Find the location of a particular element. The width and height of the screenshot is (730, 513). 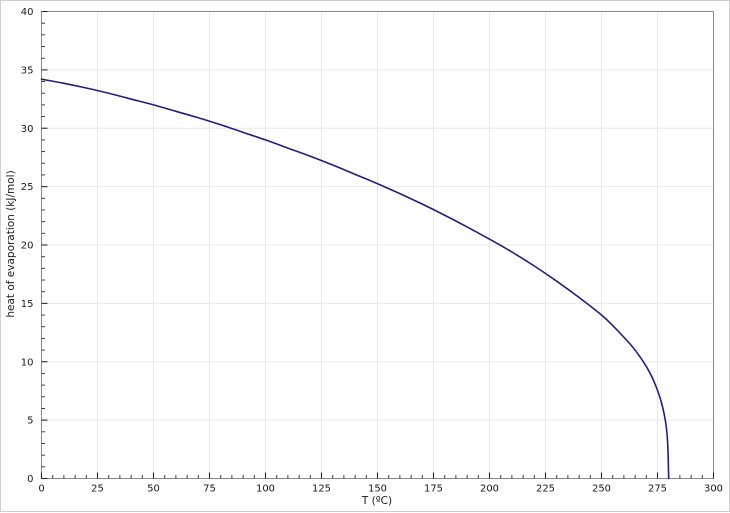

x-tick-label: 150 is located at coordinates (377, 489).